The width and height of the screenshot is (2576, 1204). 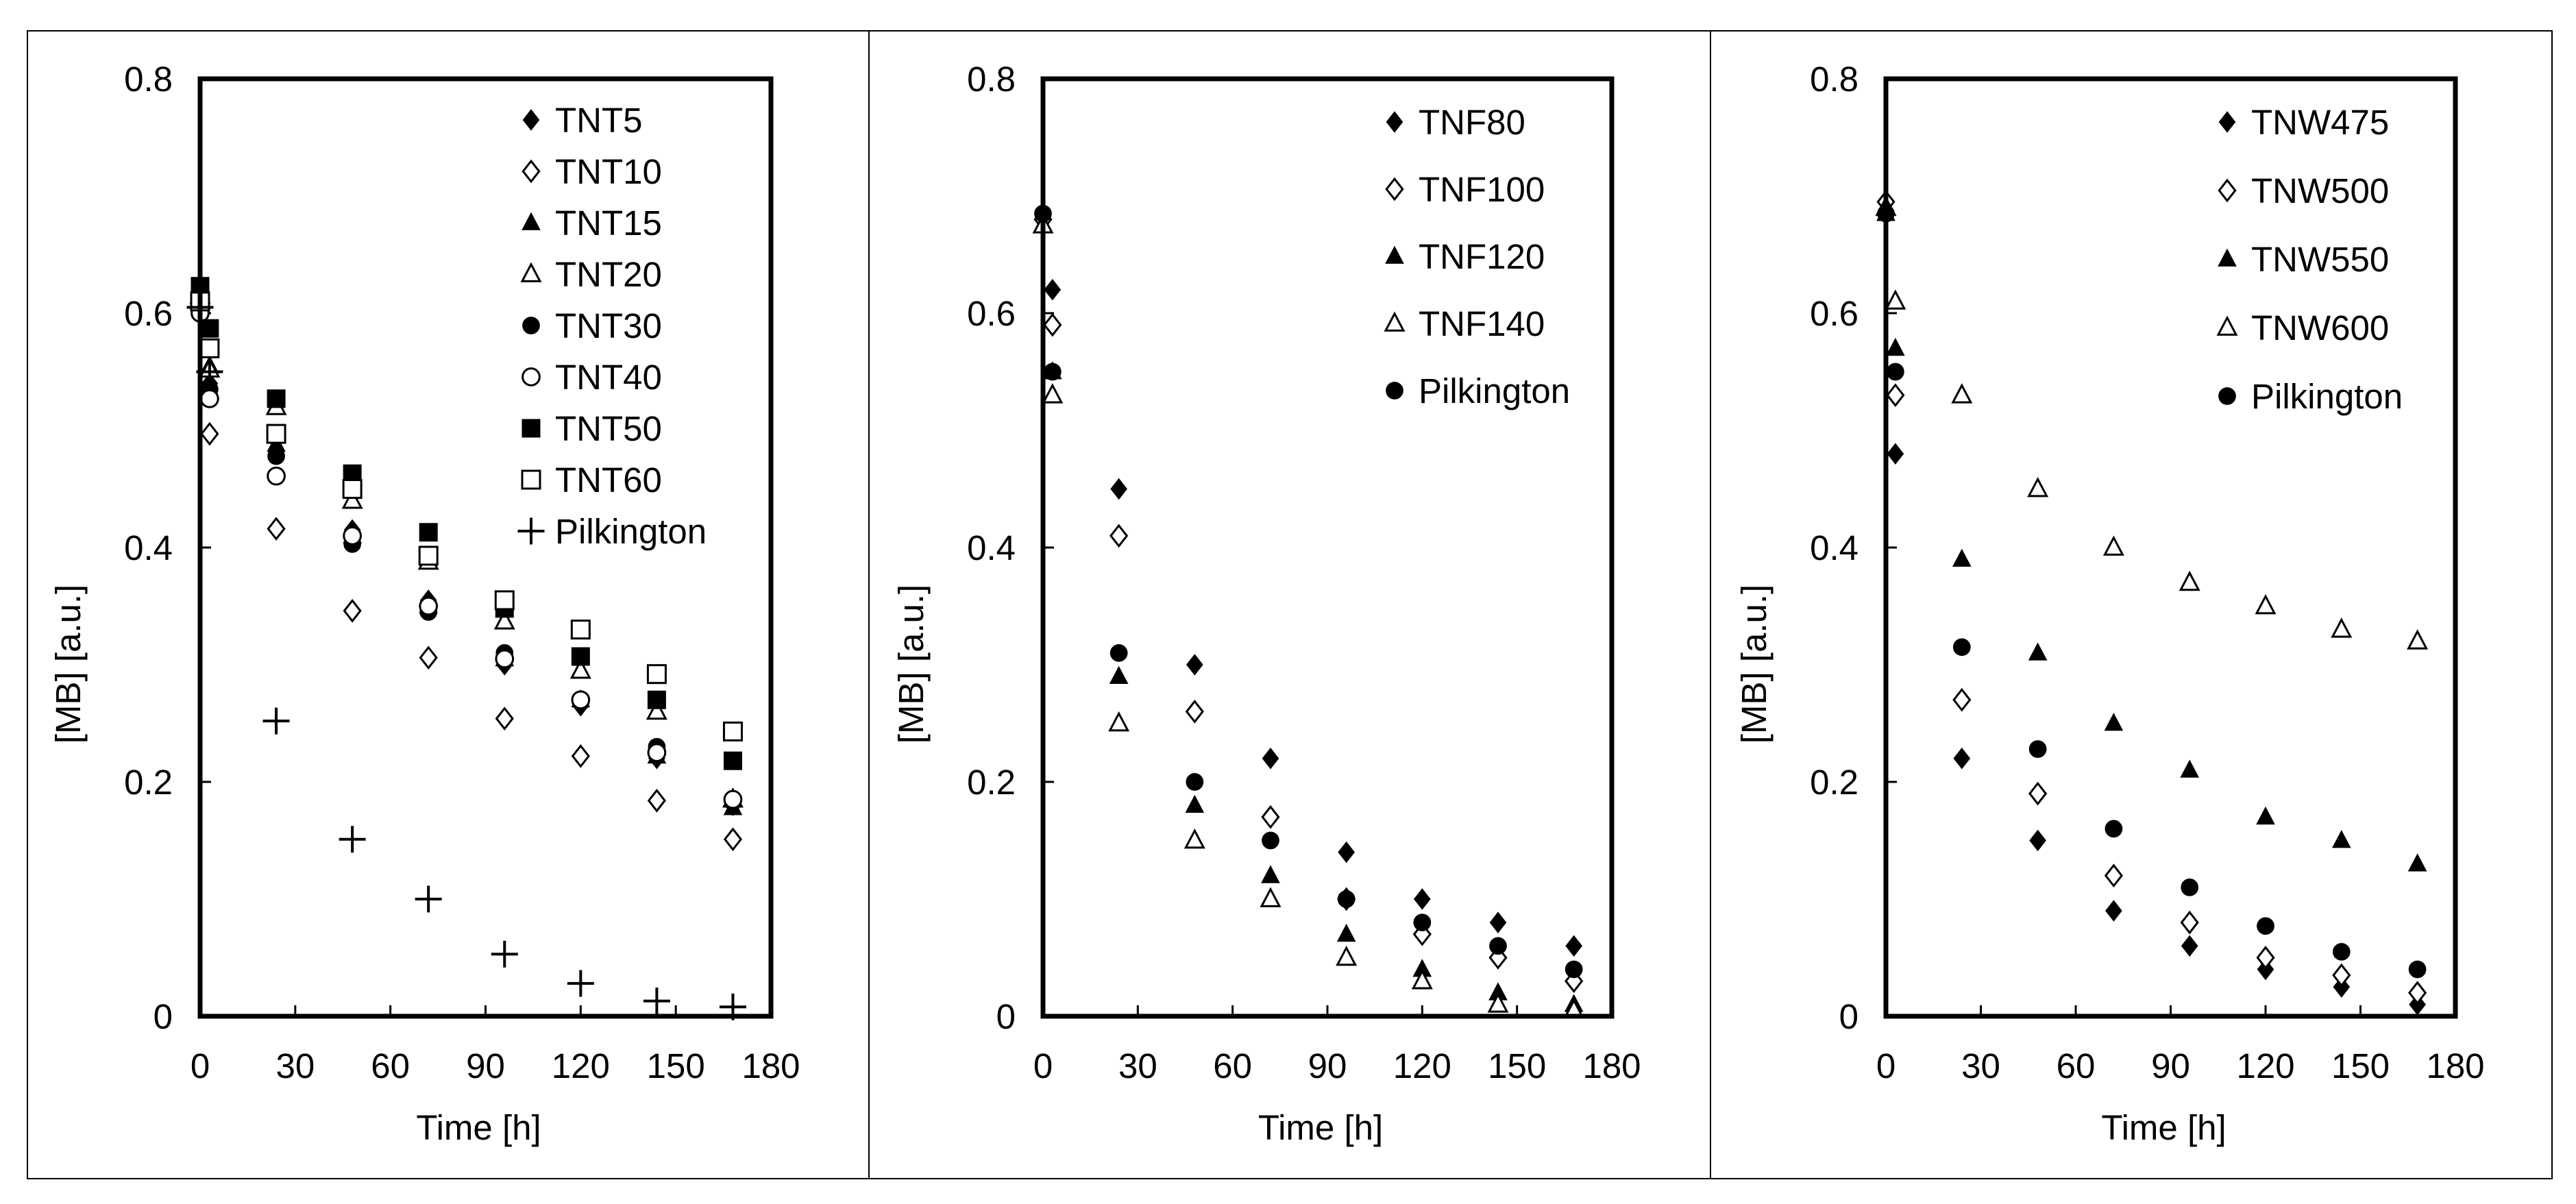 What do you see at coordinates (1495, 390) in the screenshot?
I see `panel-2-legend-label: Pilkington` at bounding box center [1495, 390].